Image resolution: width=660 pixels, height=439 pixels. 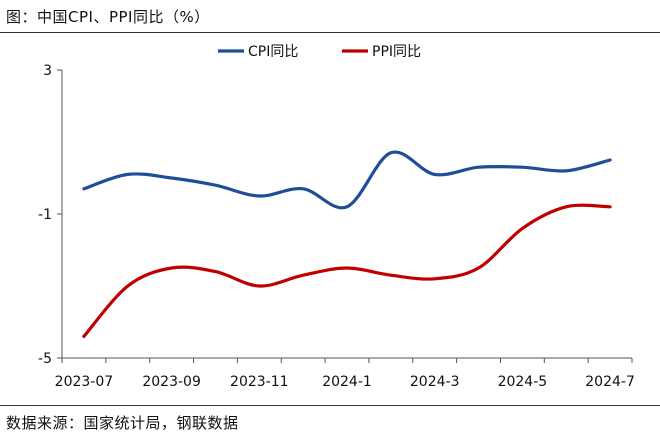 What do you see at coordinates (347, 180) in the screenshot?
I see `cpi-series-line` at bounding box center [347, 180].